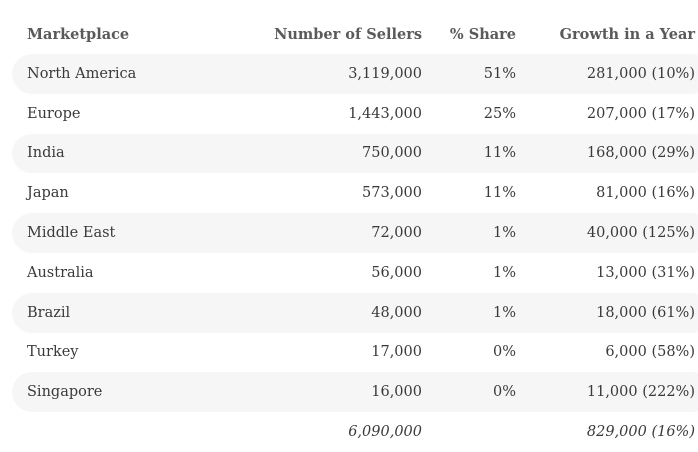 Image resolution: width=698 pixels, height=452 pixels. I want to click on cell-marketplace: North America, so click(134, 74).